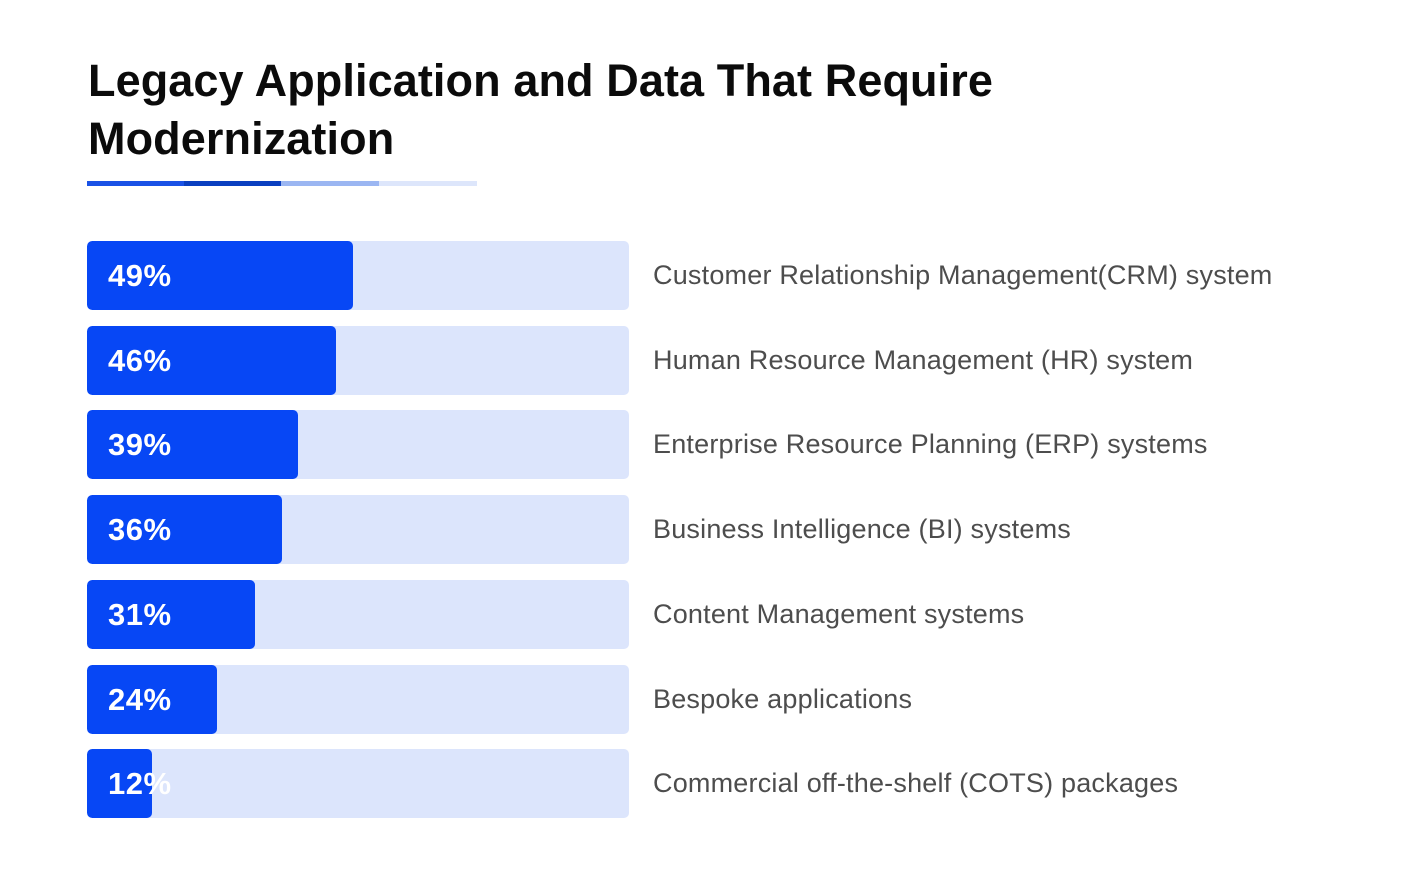  I want to click on bar-row: 31% Content Management systems, so click(710, 615).